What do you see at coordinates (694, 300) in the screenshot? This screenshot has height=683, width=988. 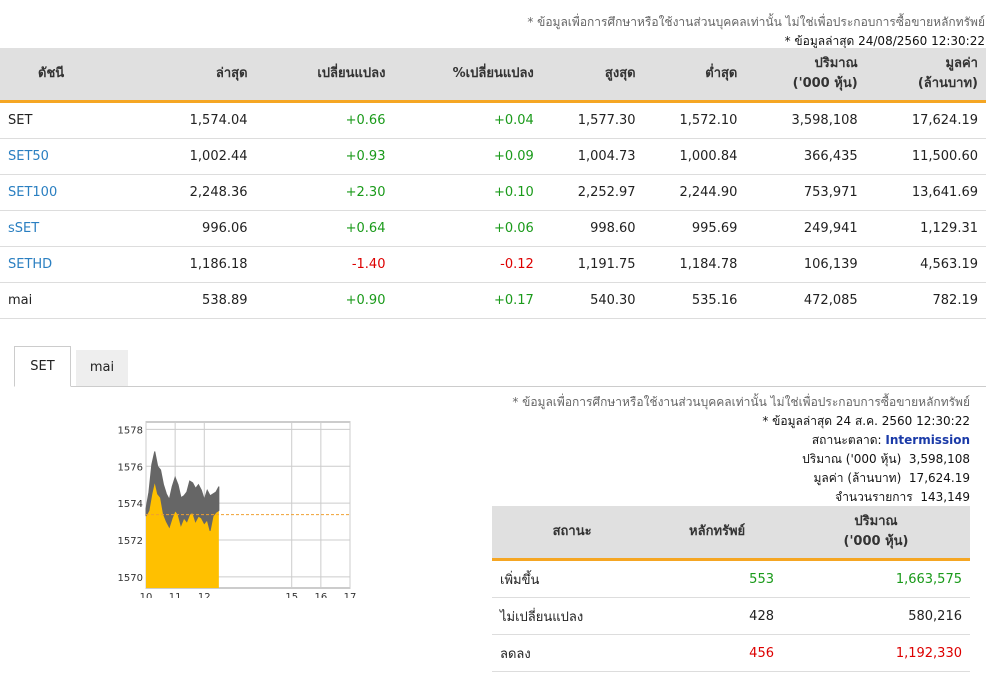 I see `index-low: 535.16` at bounding box center [694, 300].